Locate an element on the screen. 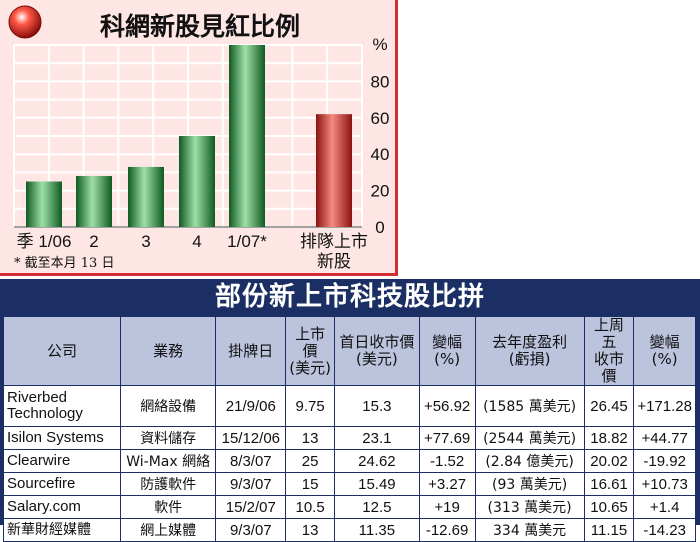 The image size is (700, 542). red-ball-icon is located at coordinates (25, 22).